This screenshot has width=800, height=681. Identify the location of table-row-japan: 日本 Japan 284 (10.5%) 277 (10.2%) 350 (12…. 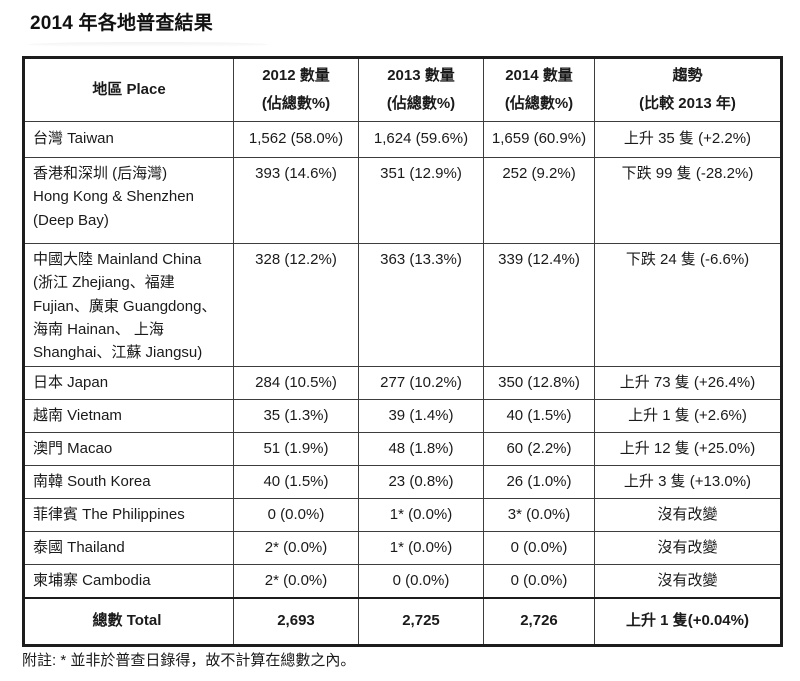
(402, 383).